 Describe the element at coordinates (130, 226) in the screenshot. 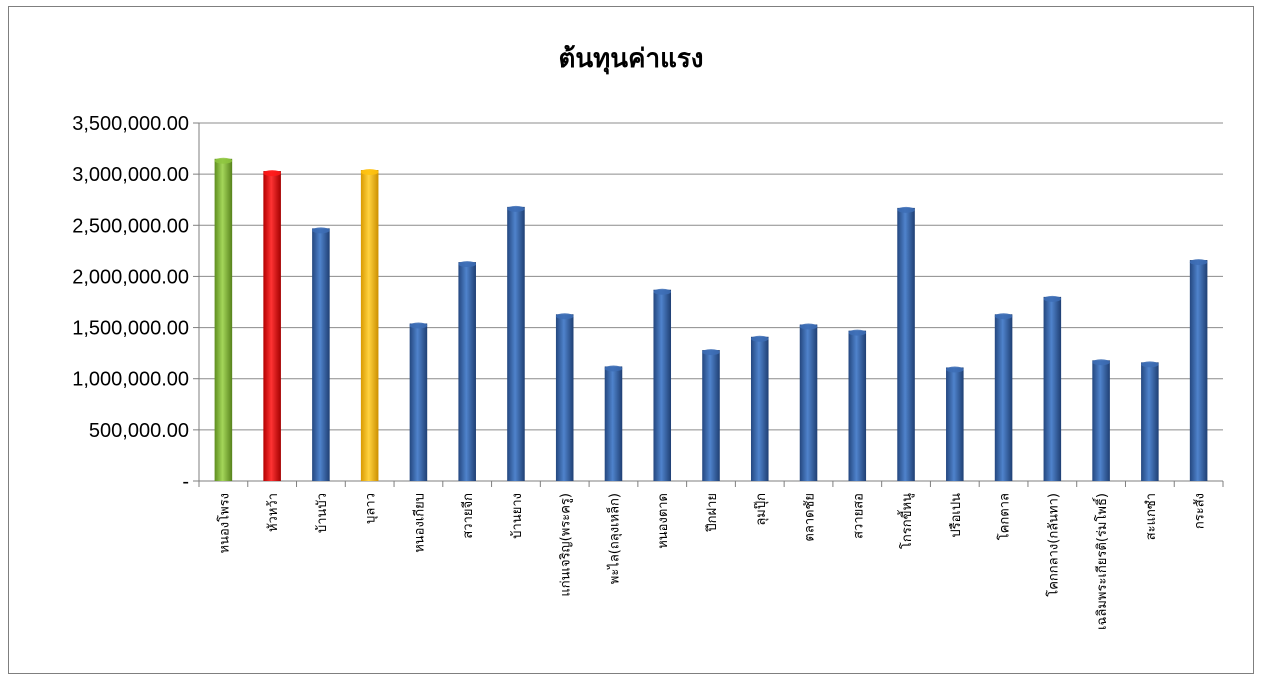

I see `y-tick-label: 2,500,000.00` at that location.